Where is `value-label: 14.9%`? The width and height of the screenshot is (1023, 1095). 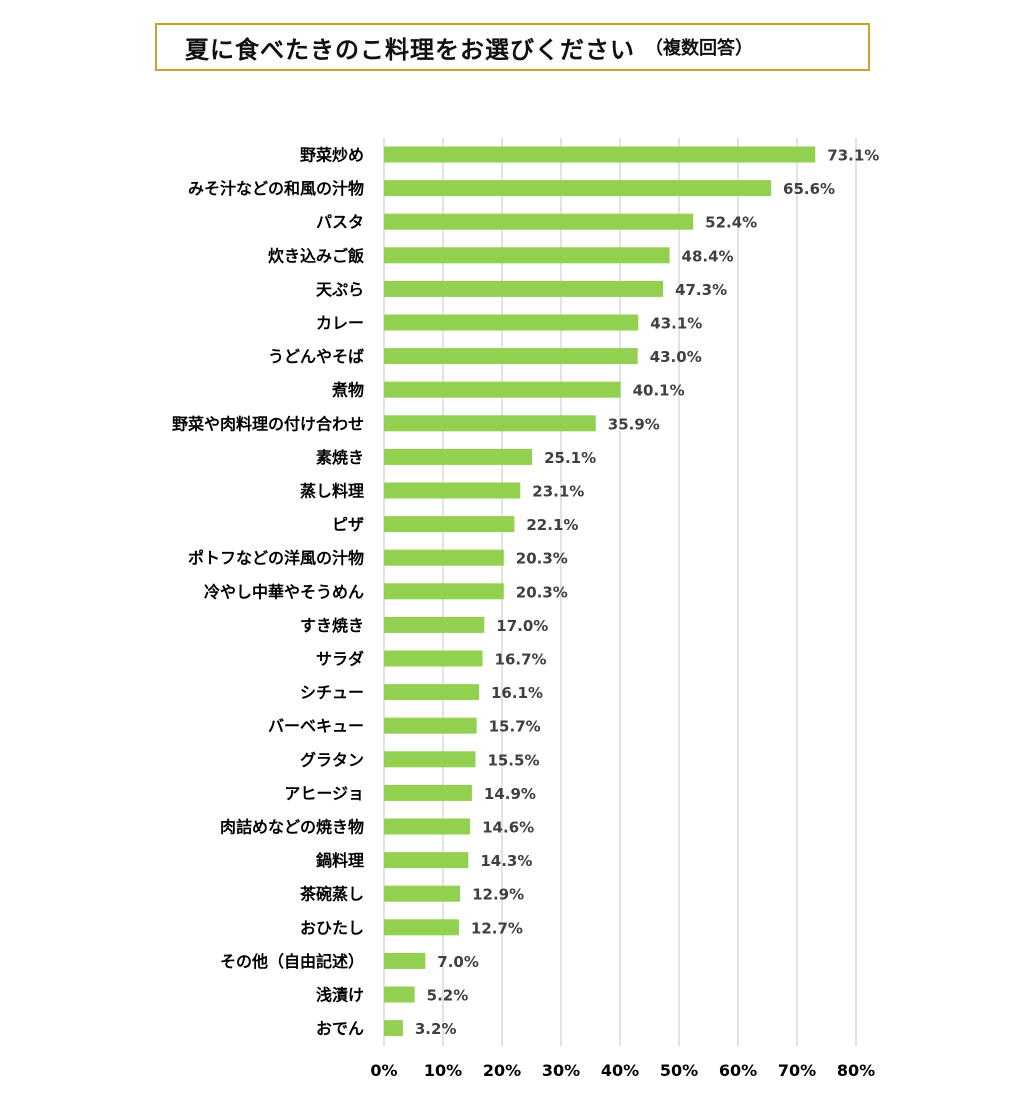
value-label: 14.9% is located at coordinates (510, 794).